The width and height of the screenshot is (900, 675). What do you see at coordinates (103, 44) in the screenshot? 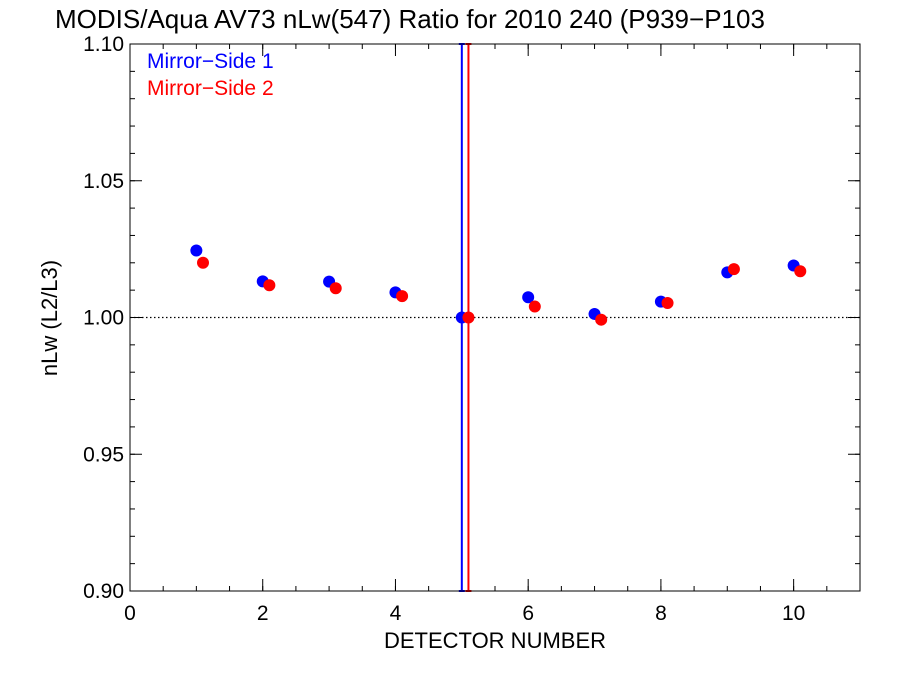
I see `y-tick-label: 1.10` at bounding box center [103, 44].